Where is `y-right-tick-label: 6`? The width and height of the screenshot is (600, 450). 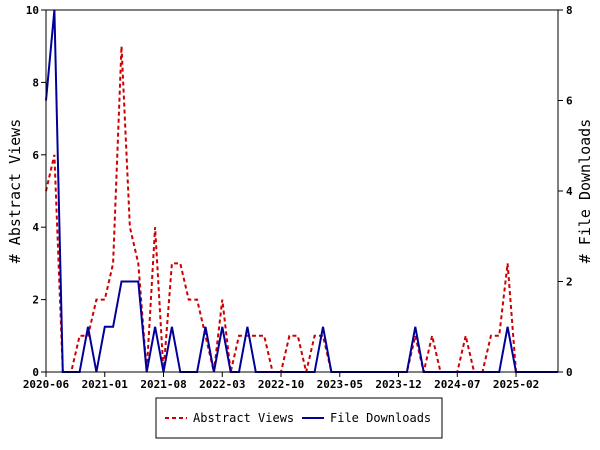
y-right-tick-label: 6 is located at coordinates (569, 101).